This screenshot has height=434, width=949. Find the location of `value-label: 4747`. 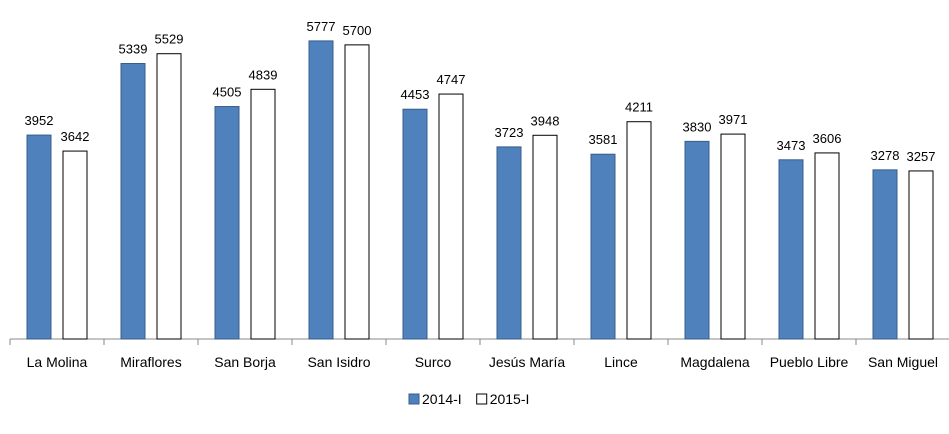

value-label: 4747 is located at coordinates (451, 79).